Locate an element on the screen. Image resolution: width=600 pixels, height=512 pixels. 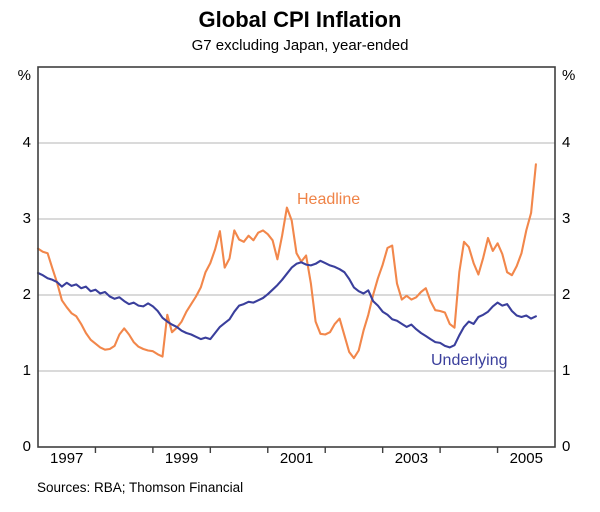
y-axis-right-tick-4: 4 is located at coordinates (566, 142).